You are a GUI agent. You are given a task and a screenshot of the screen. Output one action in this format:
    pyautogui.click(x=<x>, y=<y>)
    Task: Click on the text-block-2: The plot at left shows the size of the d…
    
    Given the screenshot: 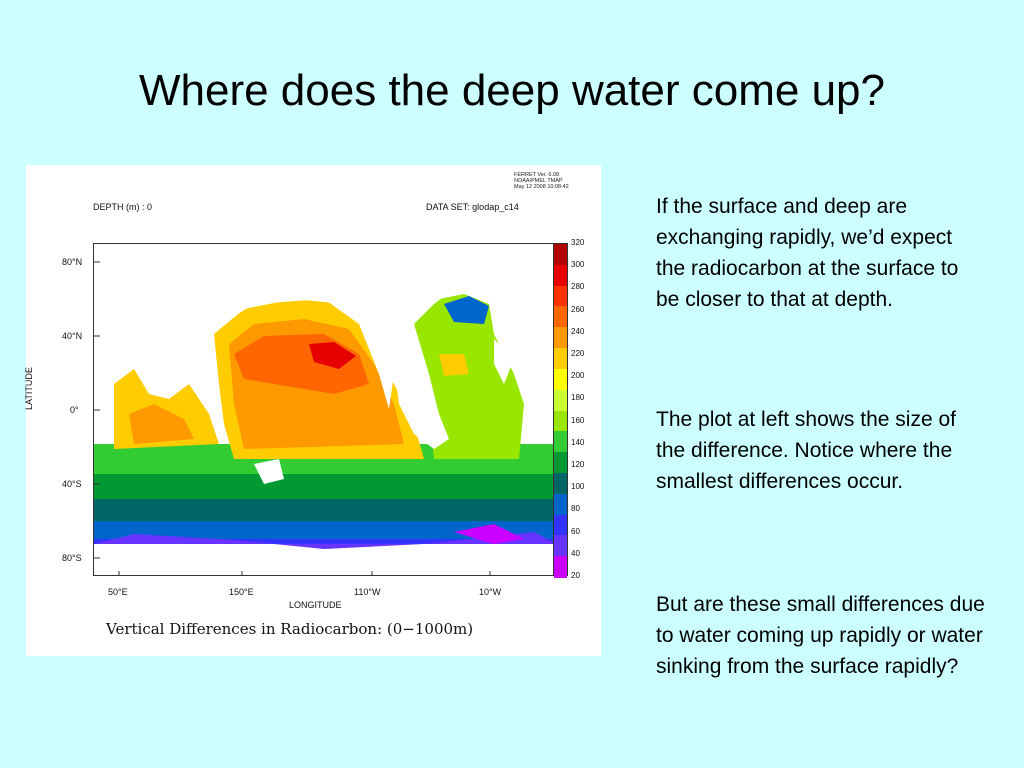 What is the action you would take?
    pyautogui.click(x=806, y=450)
    